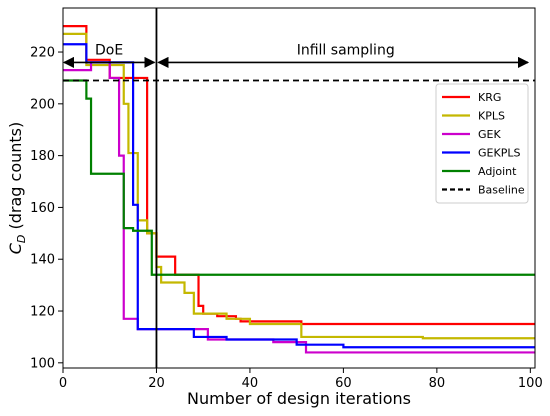 This screenshot has width=550, height=416. Describe the element at coordinates (499, 153) in the screenshot. I see `legend-label-gekpls: GEKPLS` at that location.